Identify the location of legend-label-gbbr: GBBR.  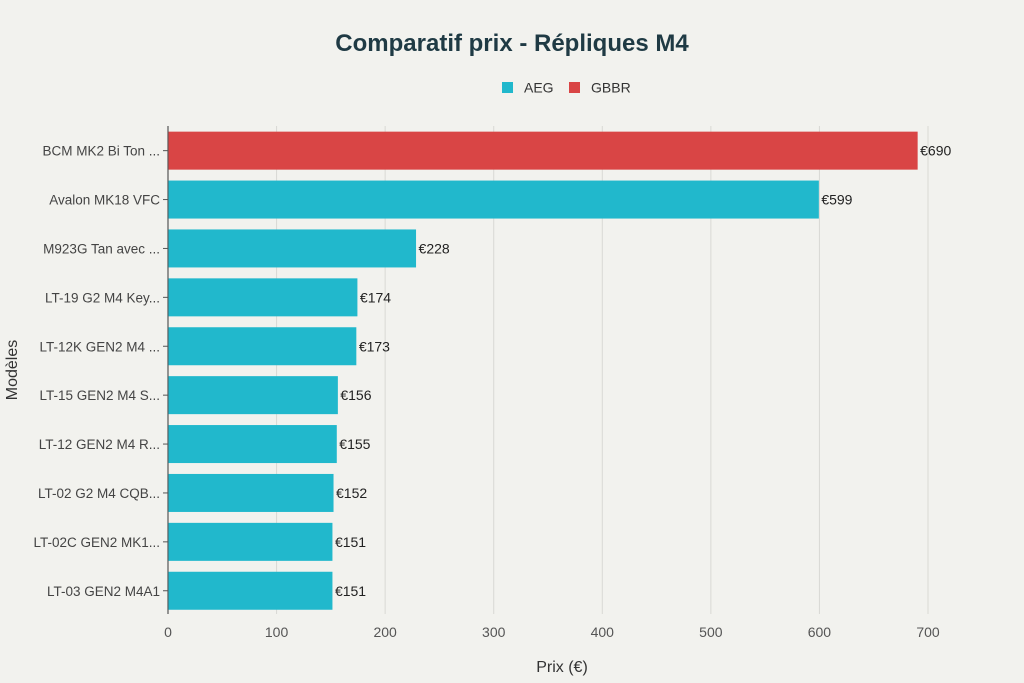
(611, 88).